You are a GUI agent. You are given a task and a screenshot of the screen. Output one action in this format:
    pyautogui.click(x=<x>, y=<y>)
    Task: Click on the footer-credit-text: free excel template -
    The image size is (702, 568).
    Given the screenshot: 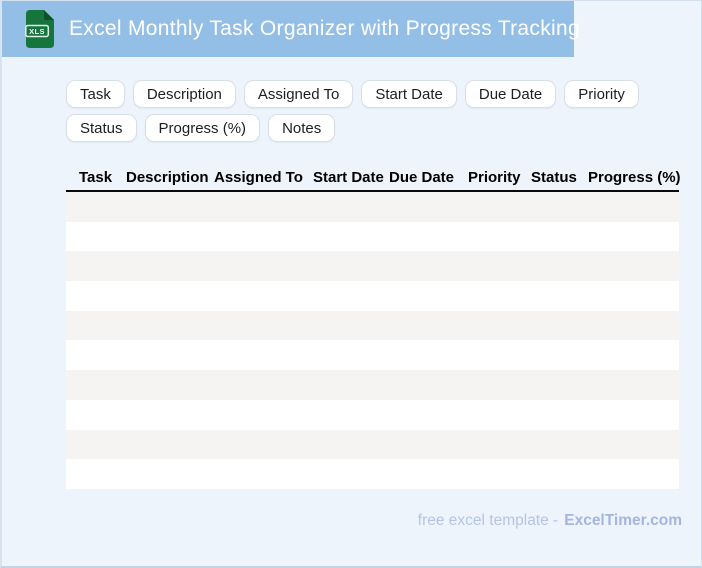 What is the action you would take?
    pyautogui.click(x=488, y=520)
    